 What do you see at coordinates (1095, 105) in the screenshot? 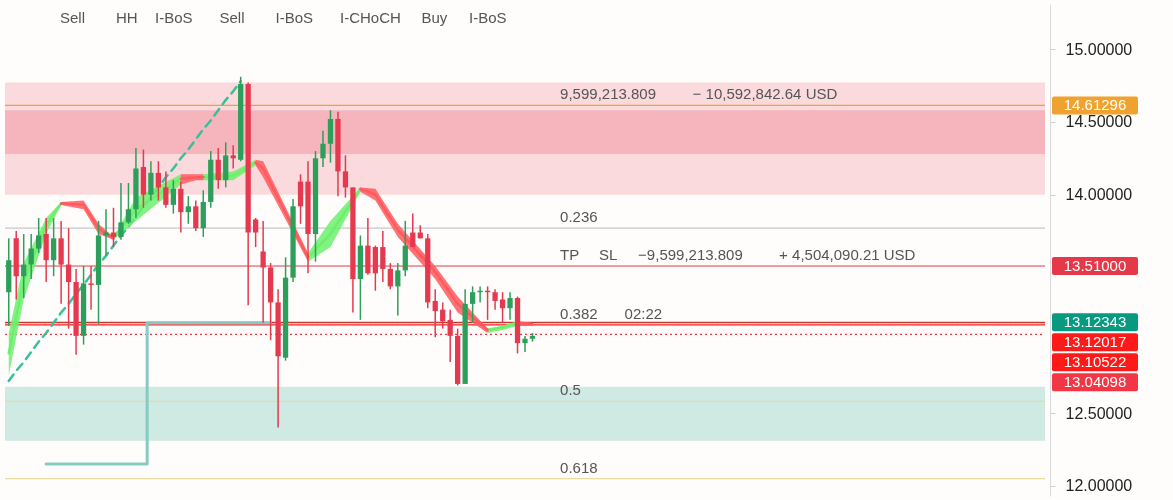
I see `ref-line-label: 14.61296` at bounding box center [1095, 105].